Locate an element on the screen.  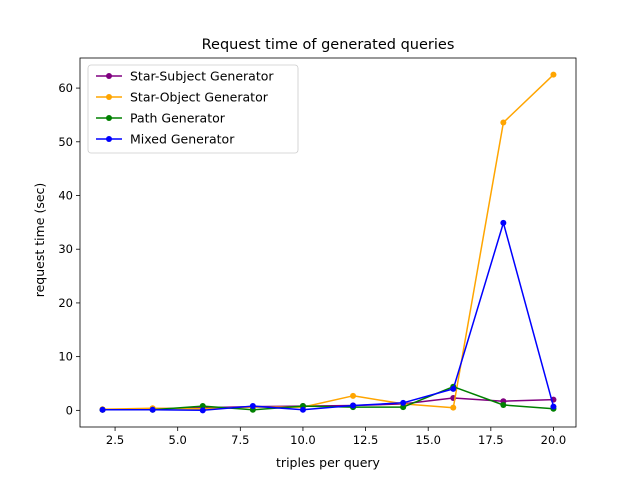
legend-box is located at coordinates (193, 109).